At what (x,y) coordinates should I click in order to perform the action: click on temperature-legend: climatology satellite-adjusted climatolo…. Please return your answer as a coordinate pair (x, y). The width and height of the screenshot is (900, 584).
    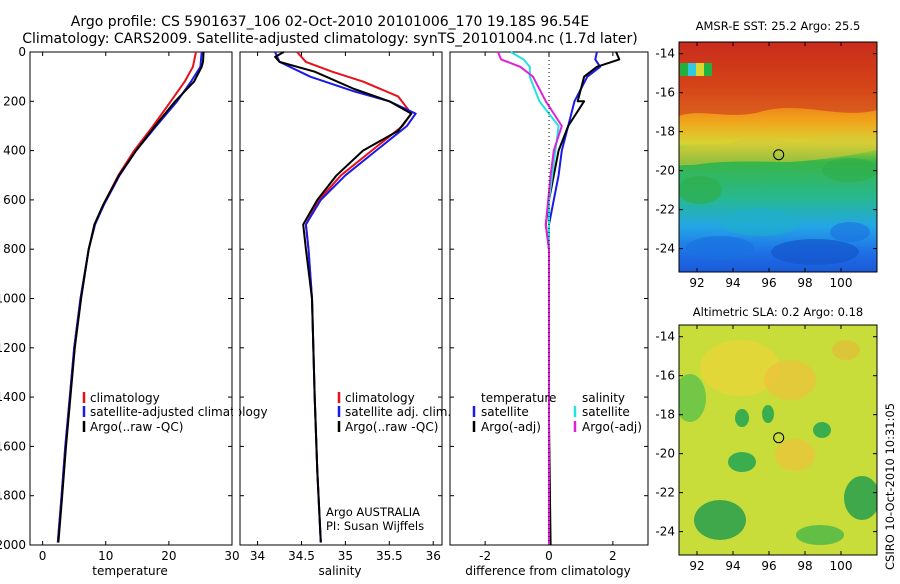
    Looking at the image, I should click on (175, 412).